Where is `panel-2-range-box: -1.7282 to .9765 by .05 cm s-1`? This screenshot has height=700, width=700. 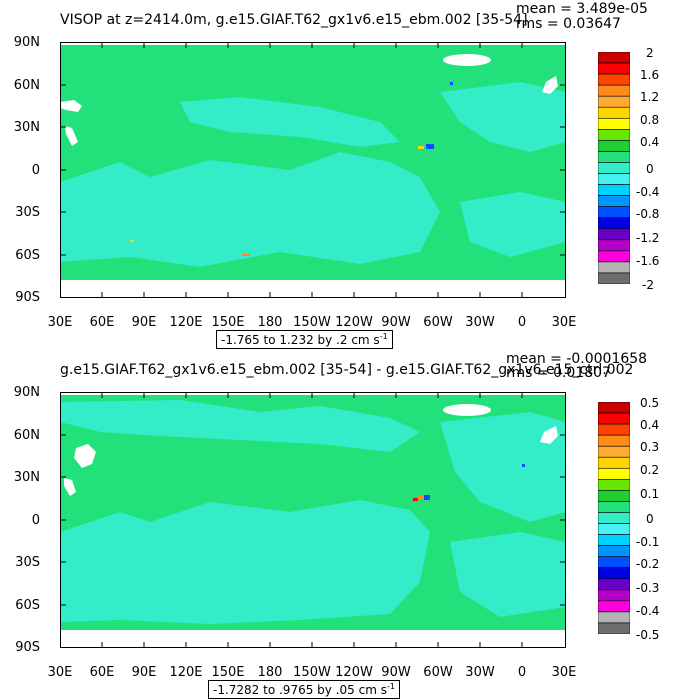 panel-2-range-box: -1.7282 to .9765 by .05 cm s-1 is located at coordinates (304, 689).